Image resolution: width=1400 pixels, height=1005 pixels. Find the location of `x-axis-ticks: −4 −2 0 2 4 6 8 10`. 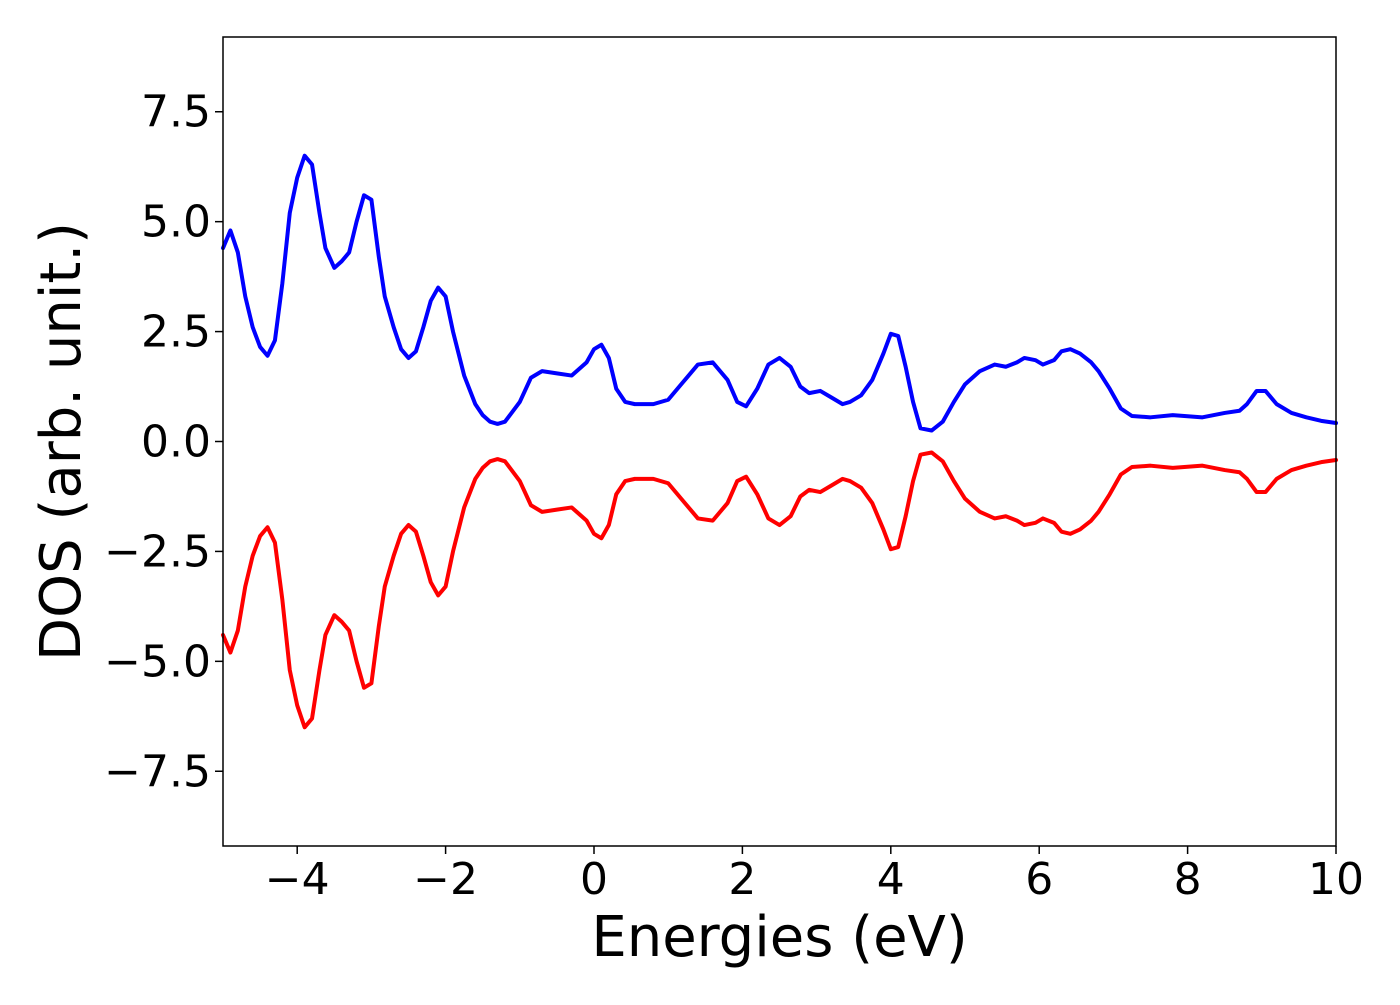

x-axis-ticks: −4 −2 0 2 4 6 8 10 is located at coordinates (814, 875).